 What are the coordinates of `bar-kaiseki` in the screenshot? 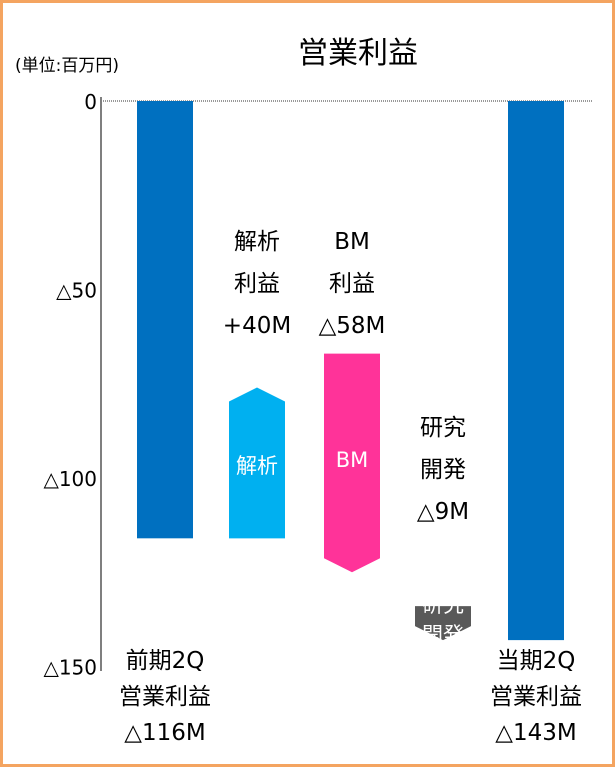 It's located at (257, 463).